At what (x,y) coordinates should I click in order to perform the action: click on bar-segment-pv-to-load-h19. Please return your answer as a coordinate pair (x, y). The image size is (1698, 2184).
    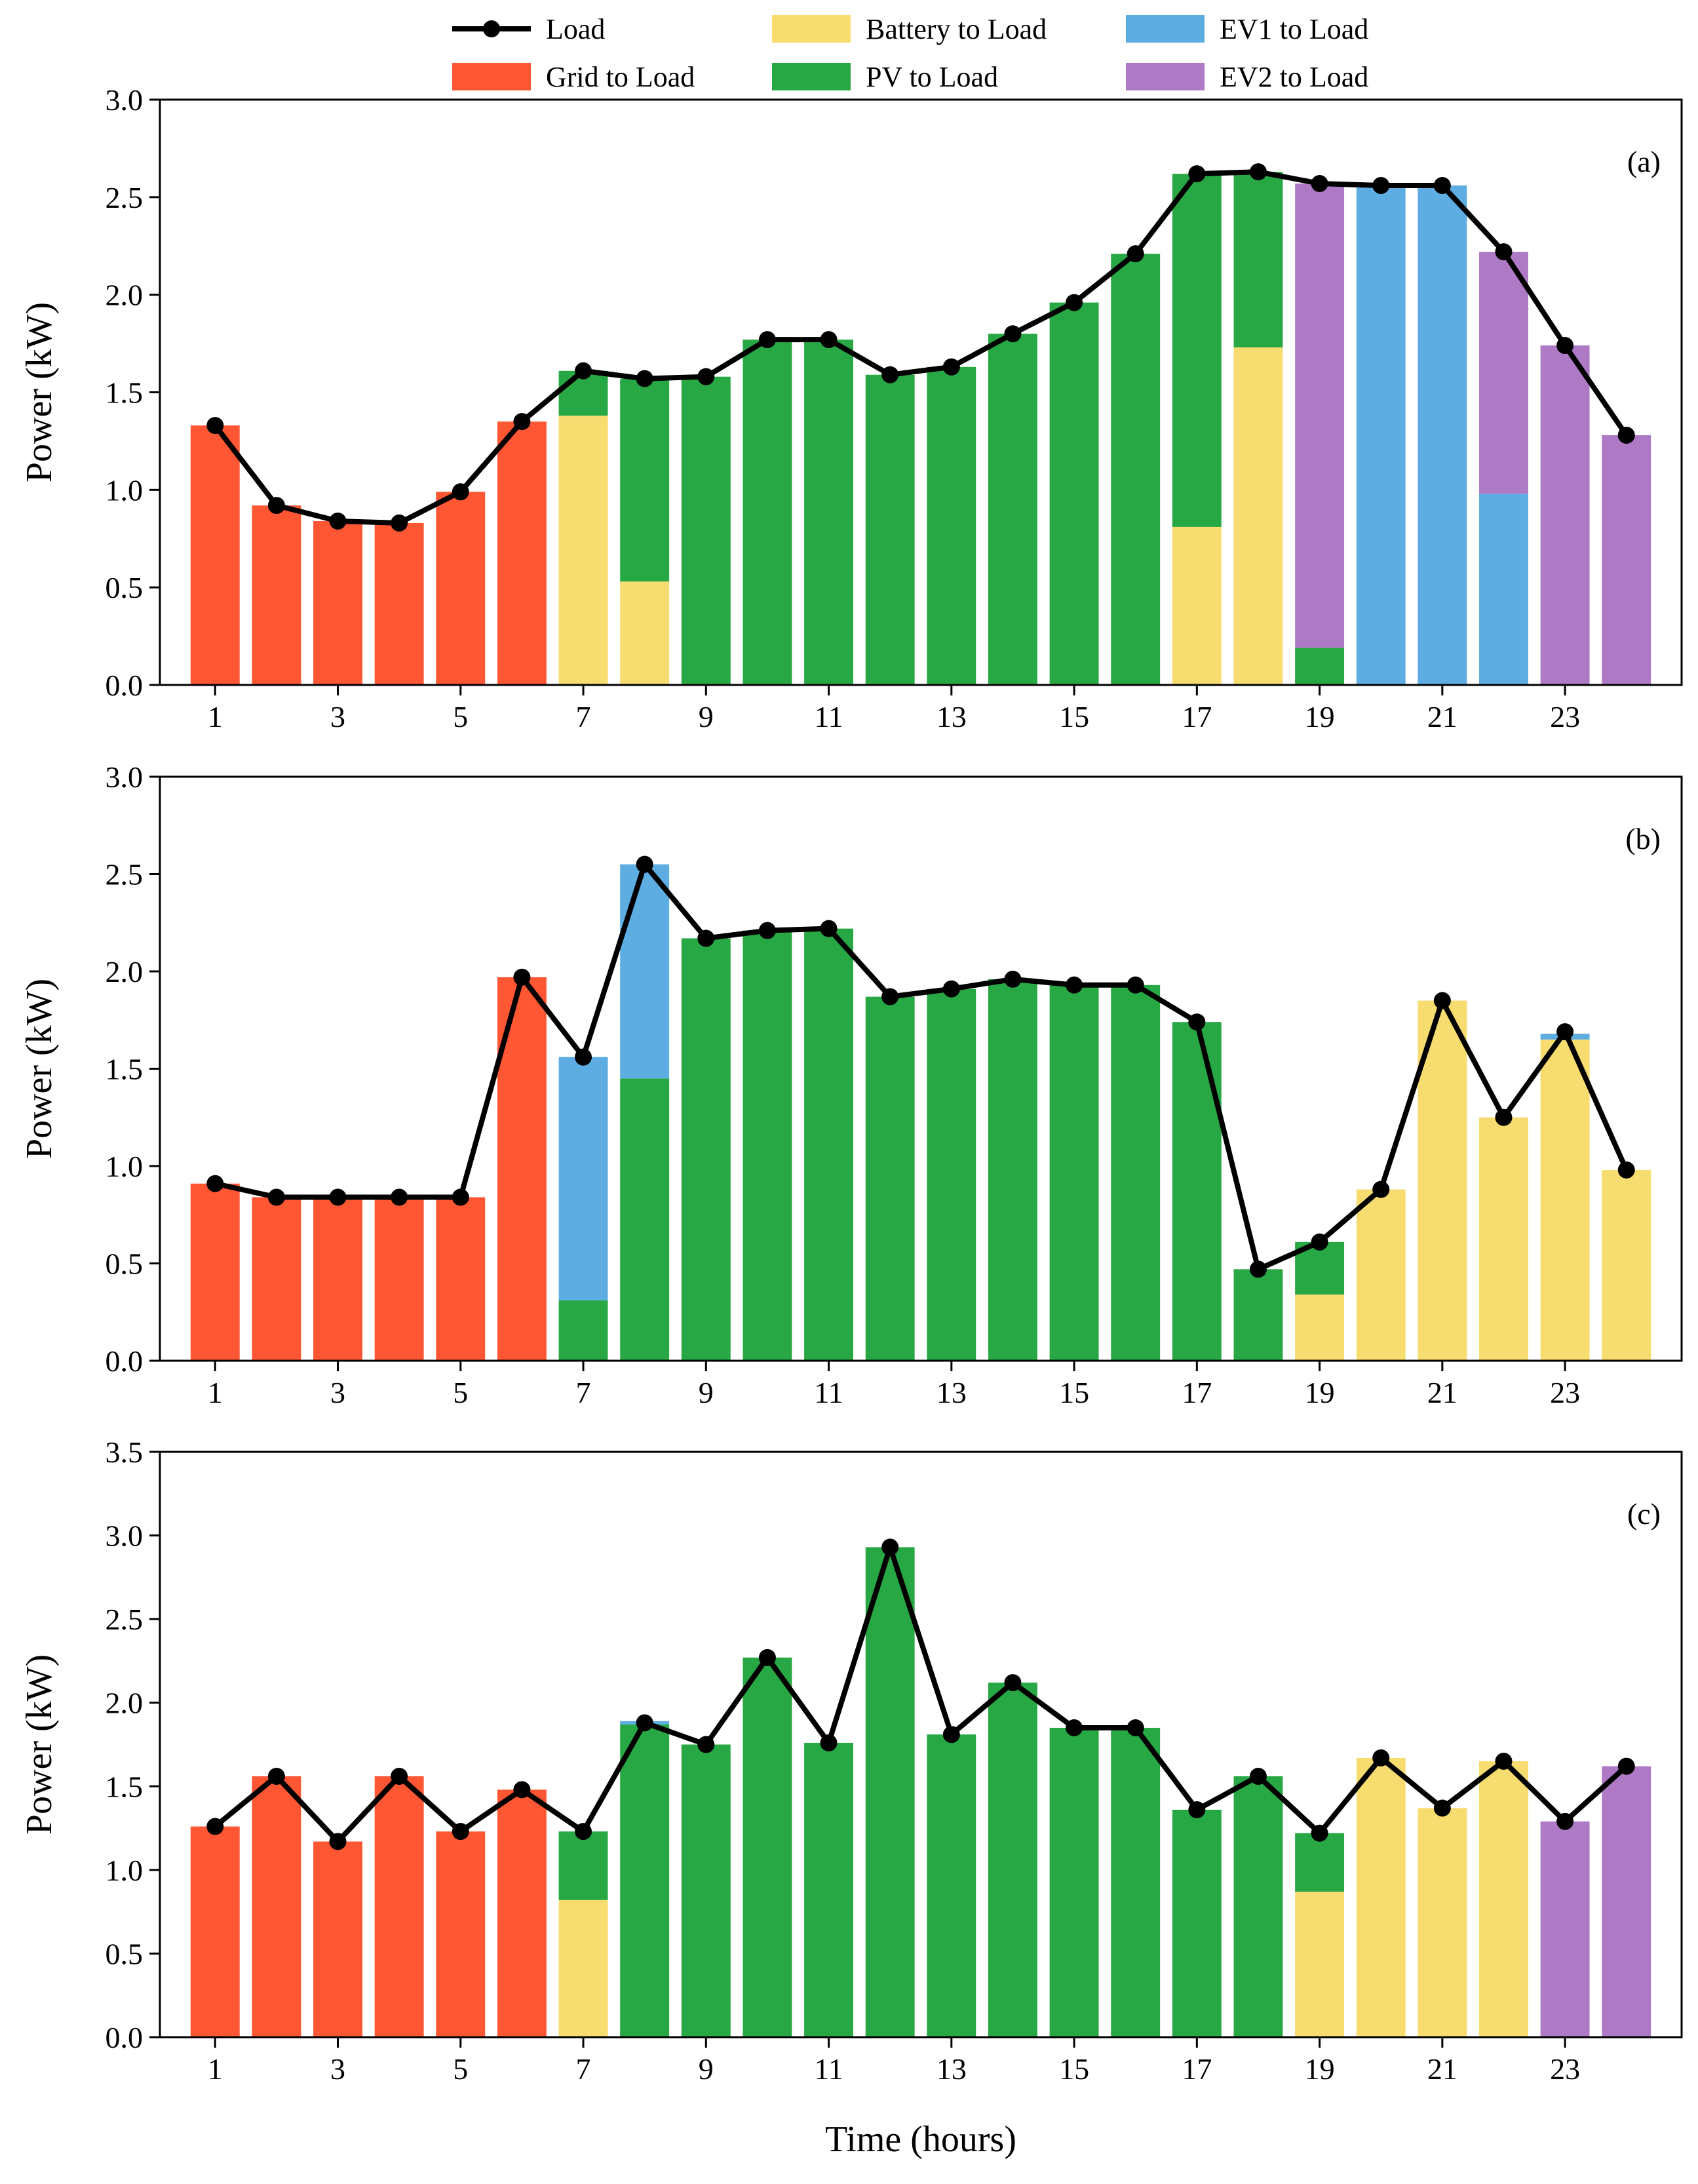
    Looking at the image, I should click on (1320, 666).